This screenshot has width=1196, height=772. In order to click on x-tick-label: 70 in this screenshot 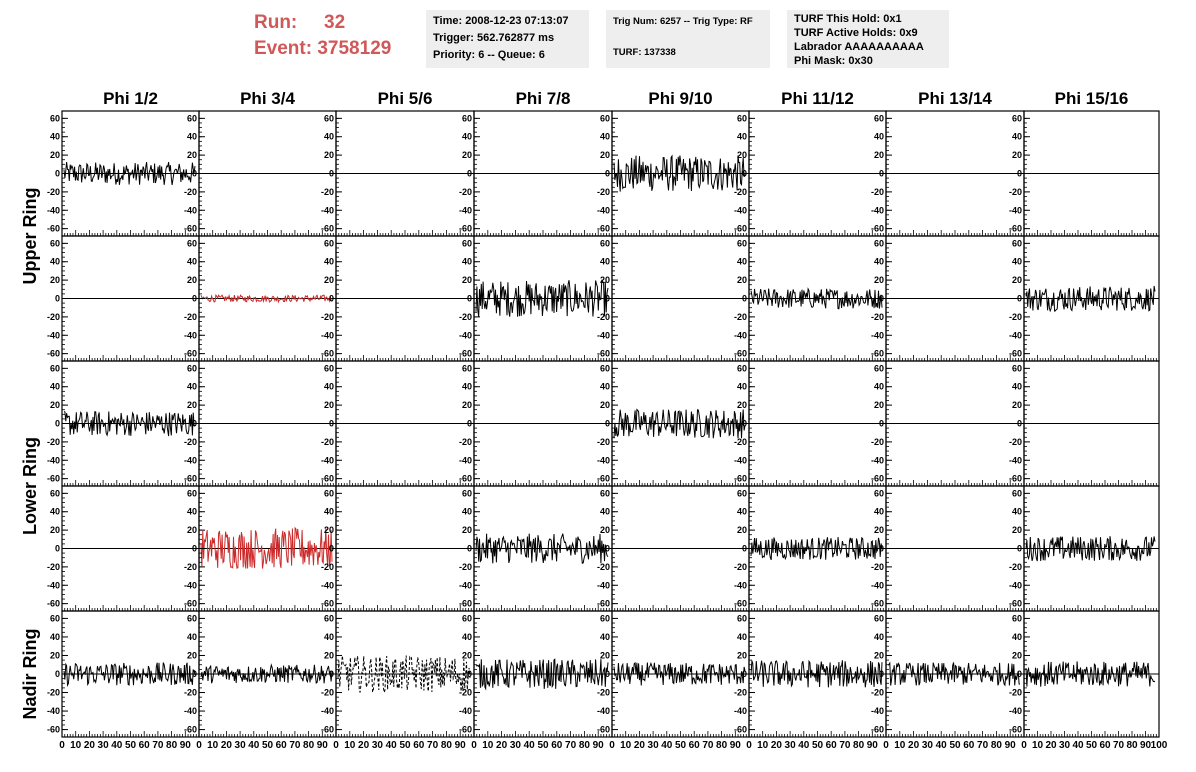, I will do `click(158, 745)`.